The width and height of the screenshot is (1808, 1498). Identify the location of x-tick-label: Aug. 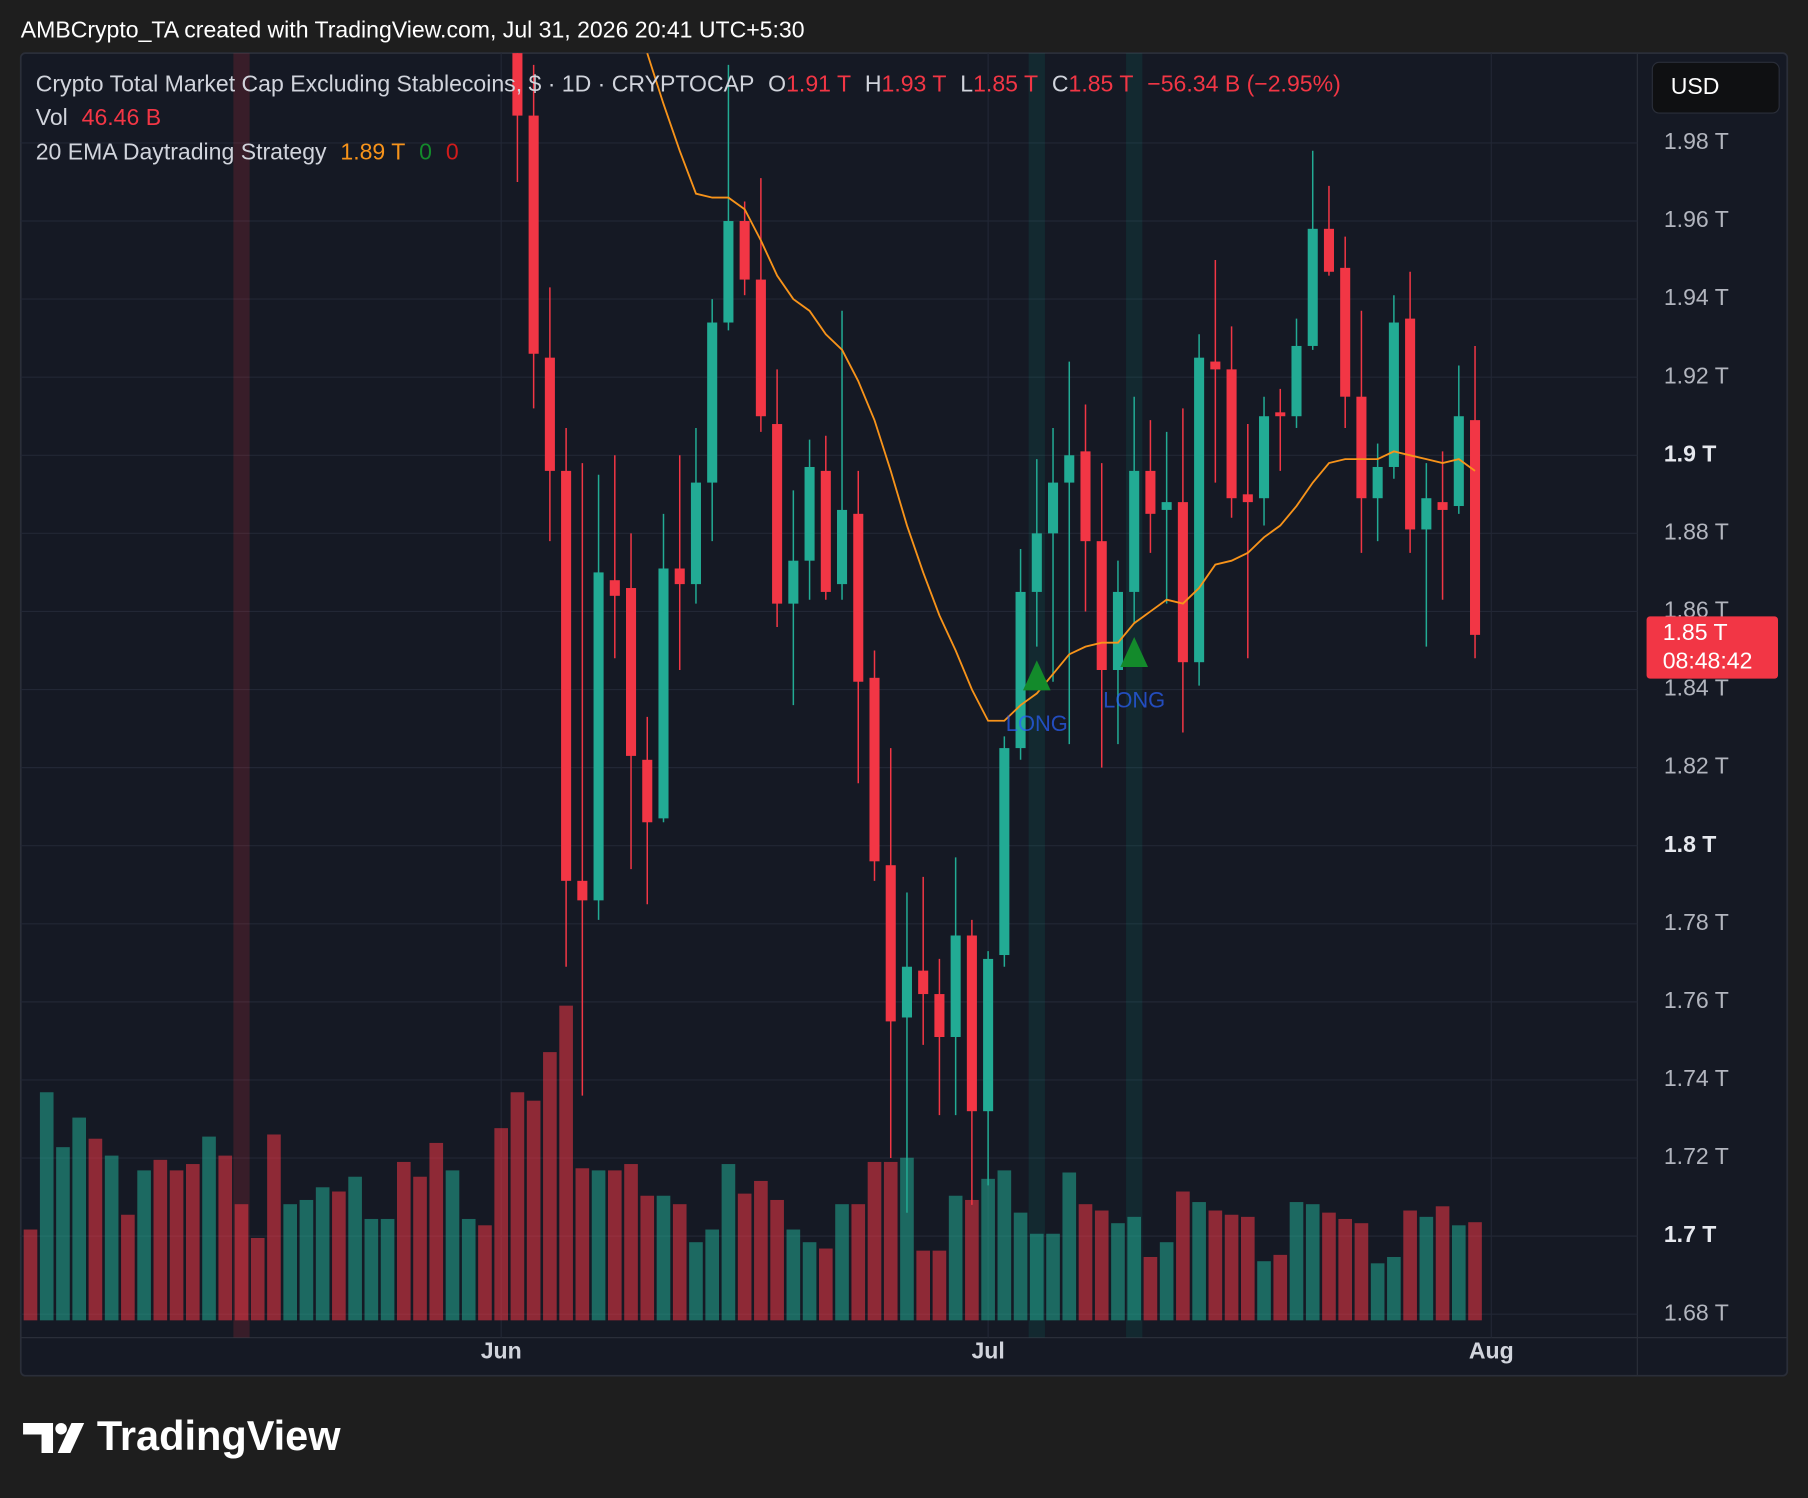
(1491, 1351).